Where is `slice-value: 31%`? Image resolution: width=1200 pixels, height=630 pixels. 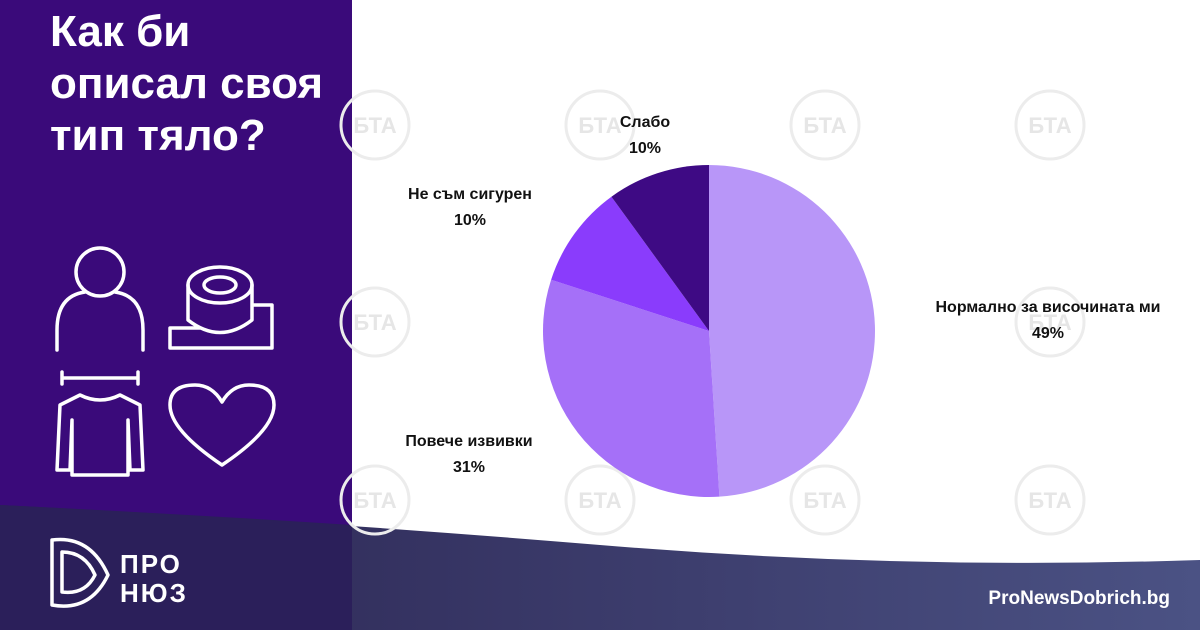
slice-value: 31% is located at coordinates (469, 467).